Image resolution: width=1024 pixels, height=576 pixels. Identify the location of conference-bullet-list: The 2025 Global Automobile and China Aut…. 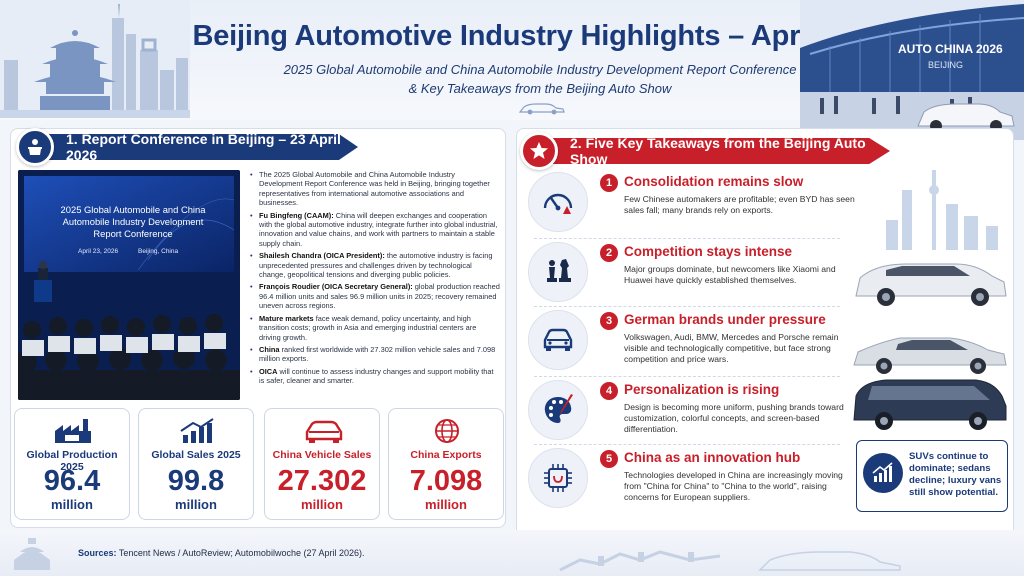
(375, 279).